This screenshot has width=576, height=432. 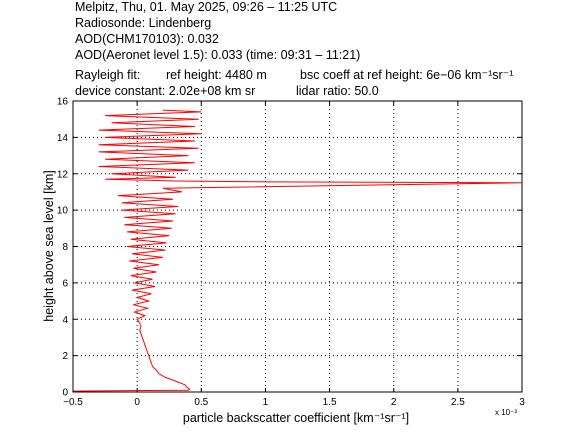 I want to click on x-tick-label: 2, so click(x=394, y=402).